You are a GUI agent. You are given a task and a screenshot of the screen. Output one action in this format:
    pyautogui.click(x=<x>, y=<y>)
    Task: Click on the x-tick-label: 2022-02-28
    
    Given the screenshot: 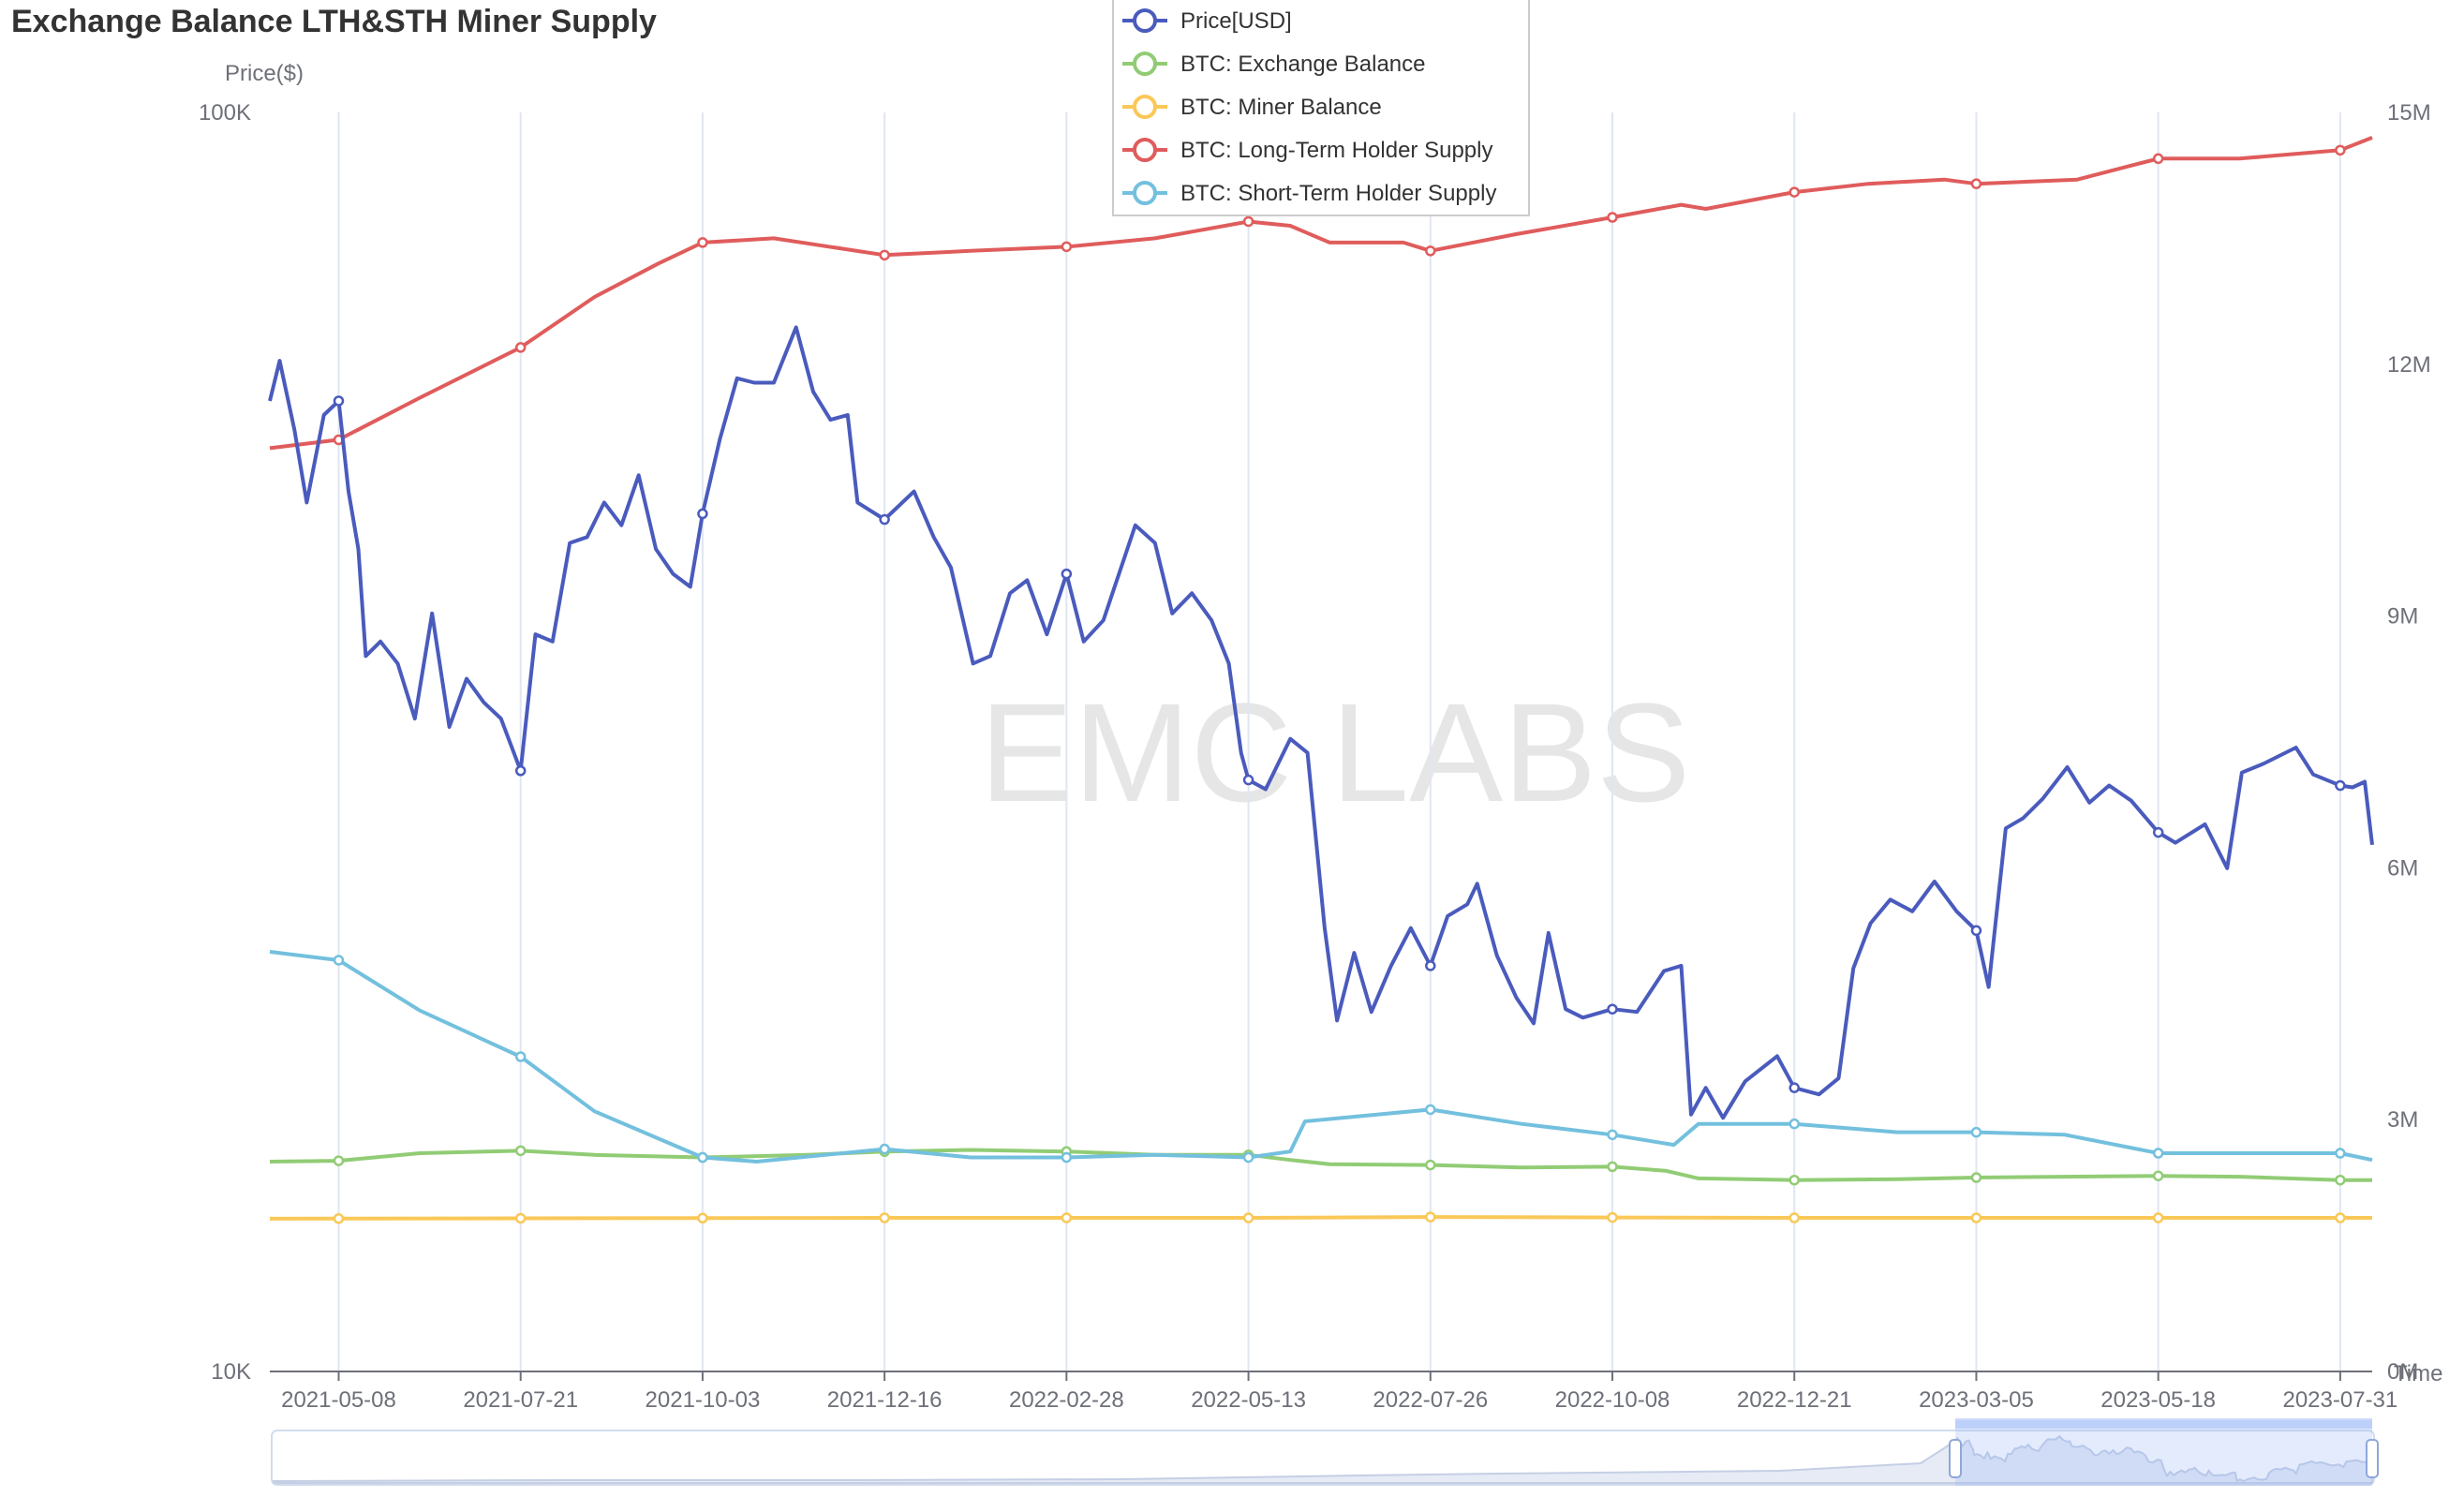 What is the action you would take?
    pyautogui.click(x=1066, y=1400)
    